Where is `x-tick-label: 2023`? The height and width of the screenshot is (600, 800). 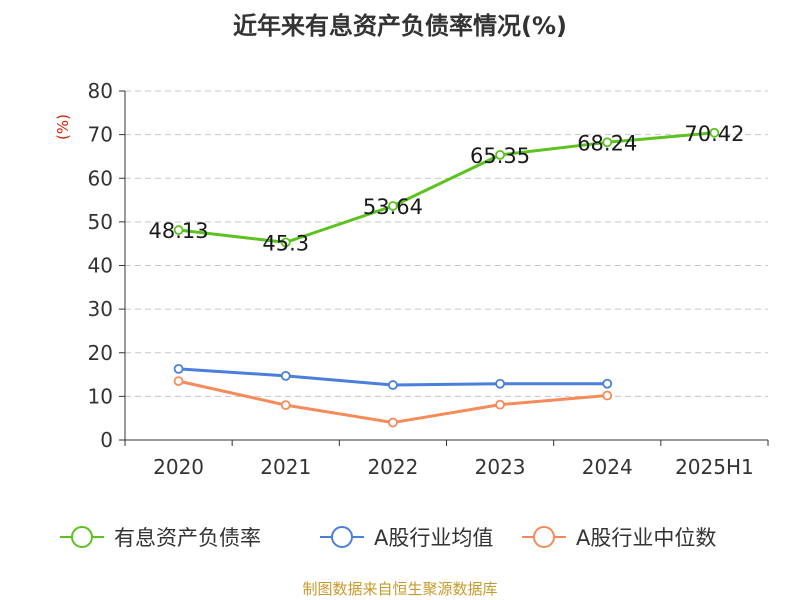 x-tick-label: 2023 is located at coordinates (500, 467).